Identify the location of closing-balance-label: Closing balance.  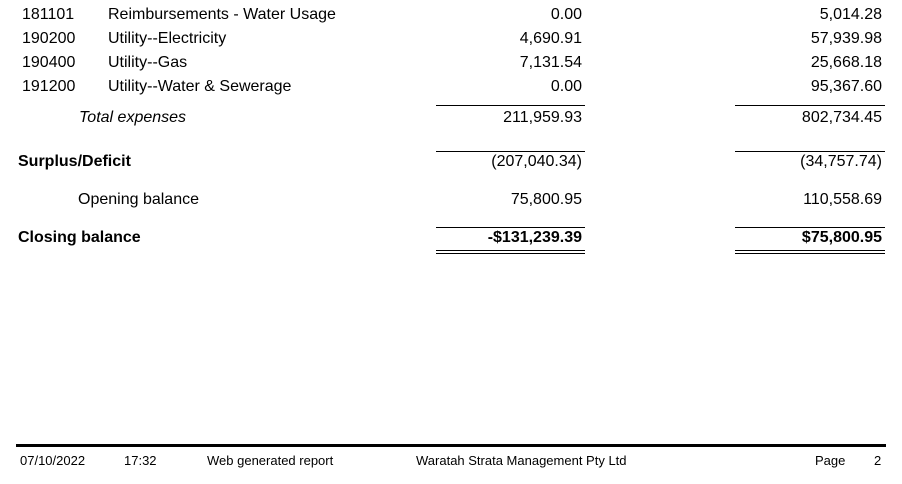
(79, 237).